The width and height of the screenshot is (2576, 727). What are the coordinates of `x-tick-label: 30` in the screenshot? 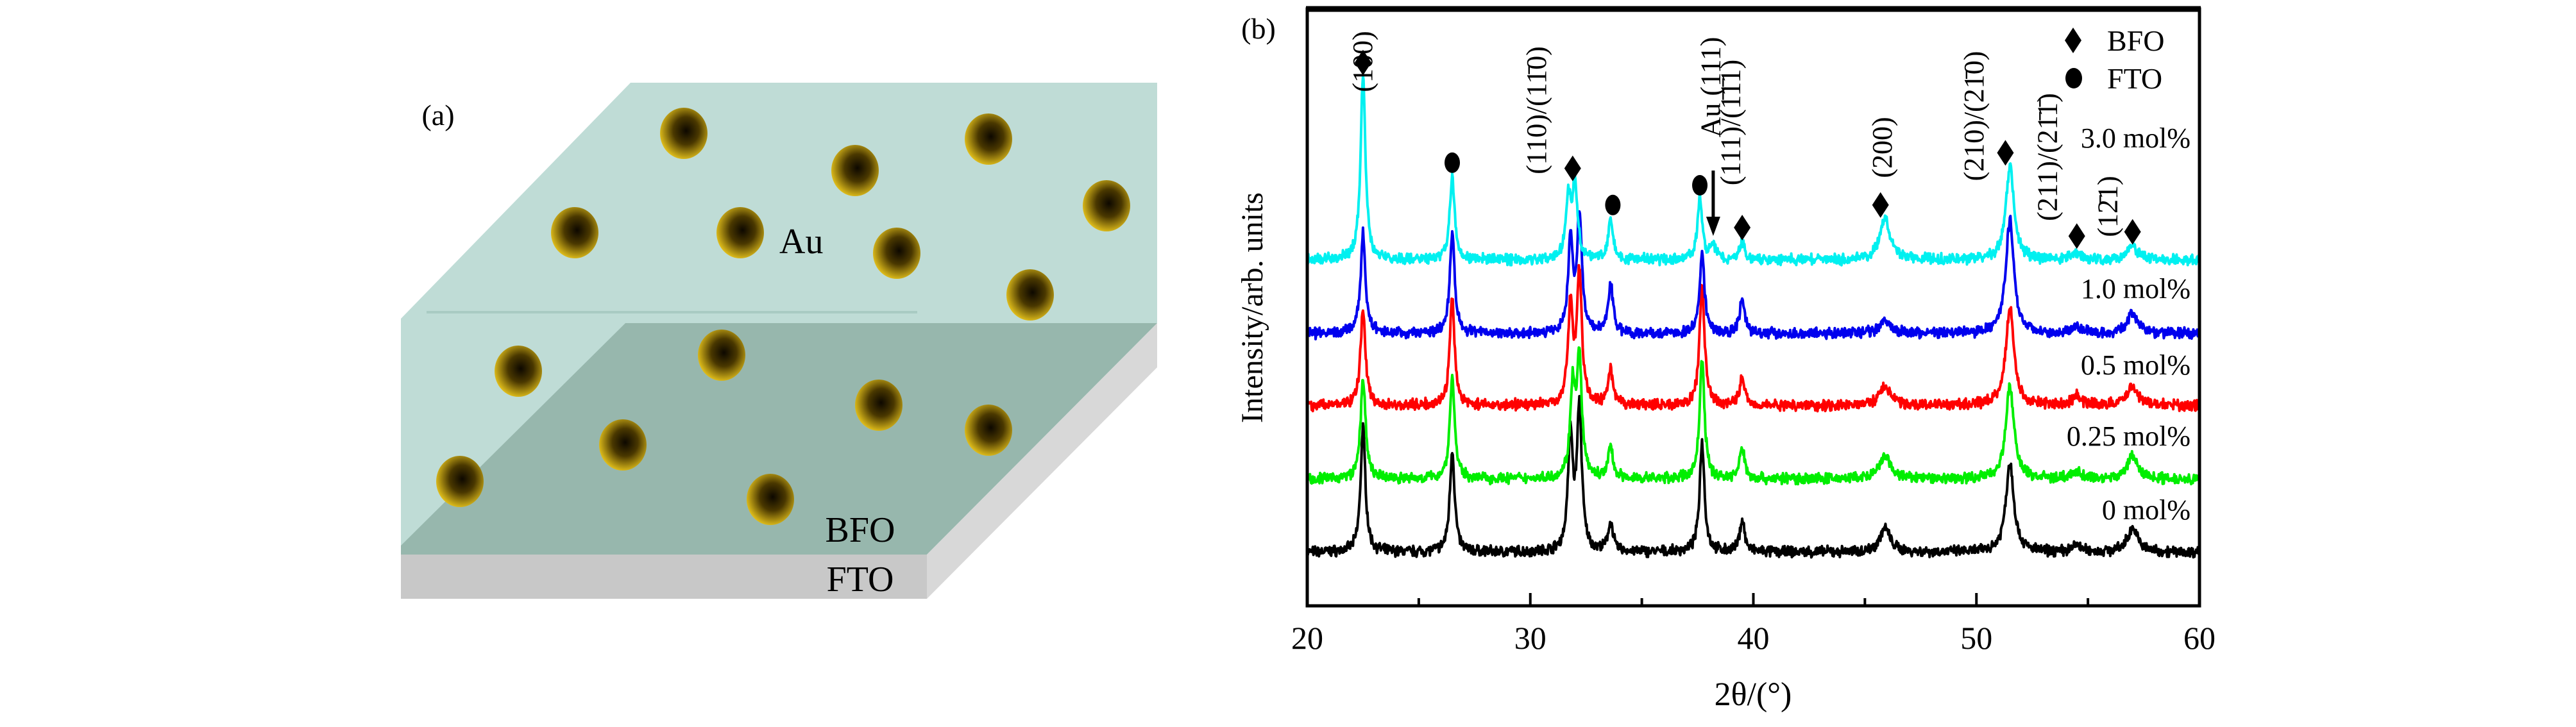 It's located at (1530, 638).